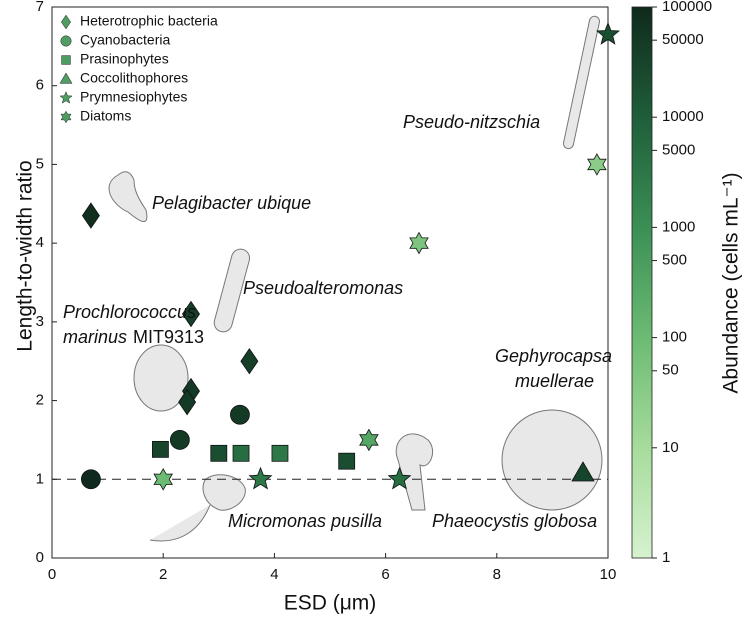 Image resolution: width=750 pixels, height=626 pixels. What do you see at coordinates (305, 521) in the screenshot?
I see `annotation: Micromonas pusilla` at bounding box center [305, 521].